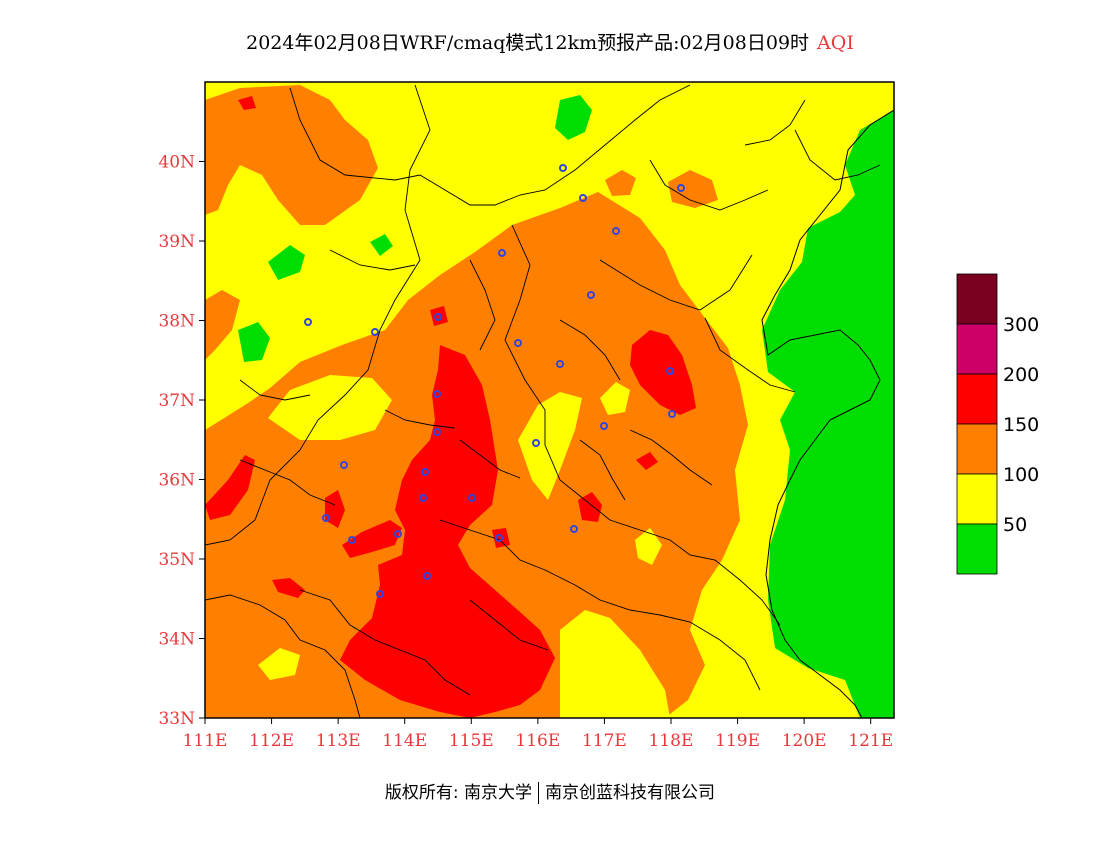  I want to click on aqi-band-orange-west-strip, so click(222, 325).